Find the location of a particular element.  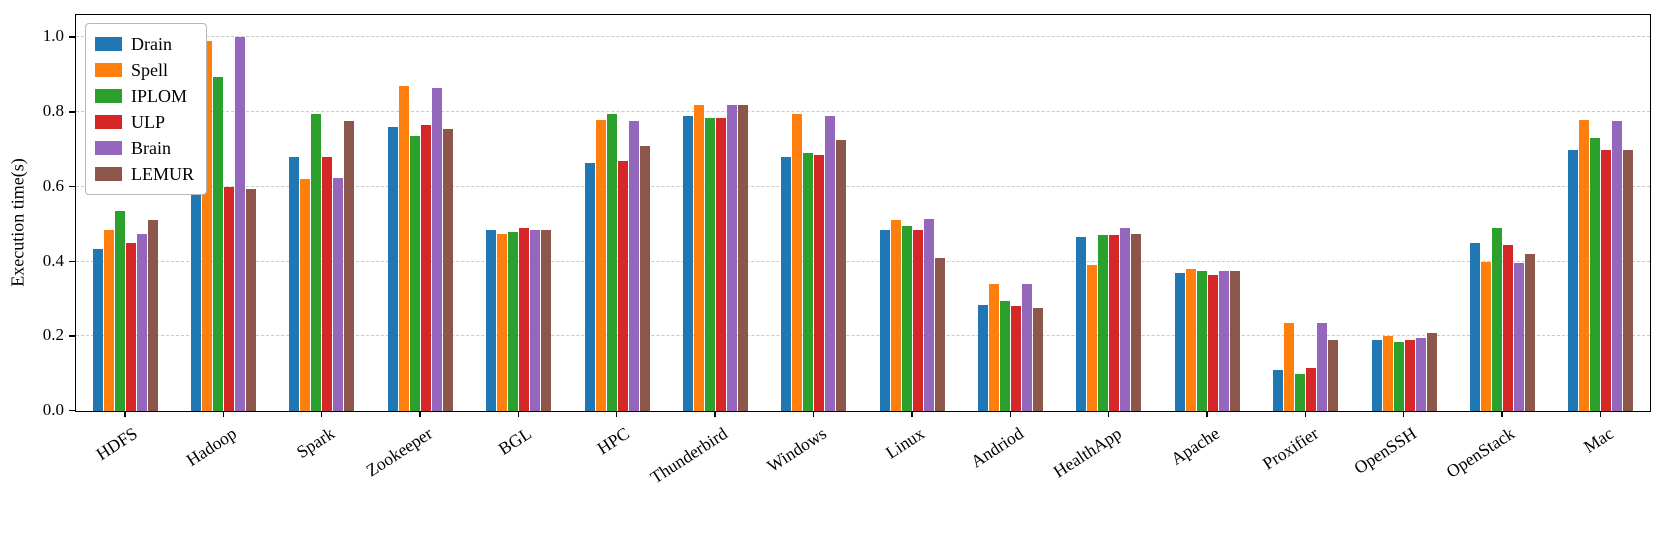

bar-brain-proxifier is located at coordinates (1322, 367).